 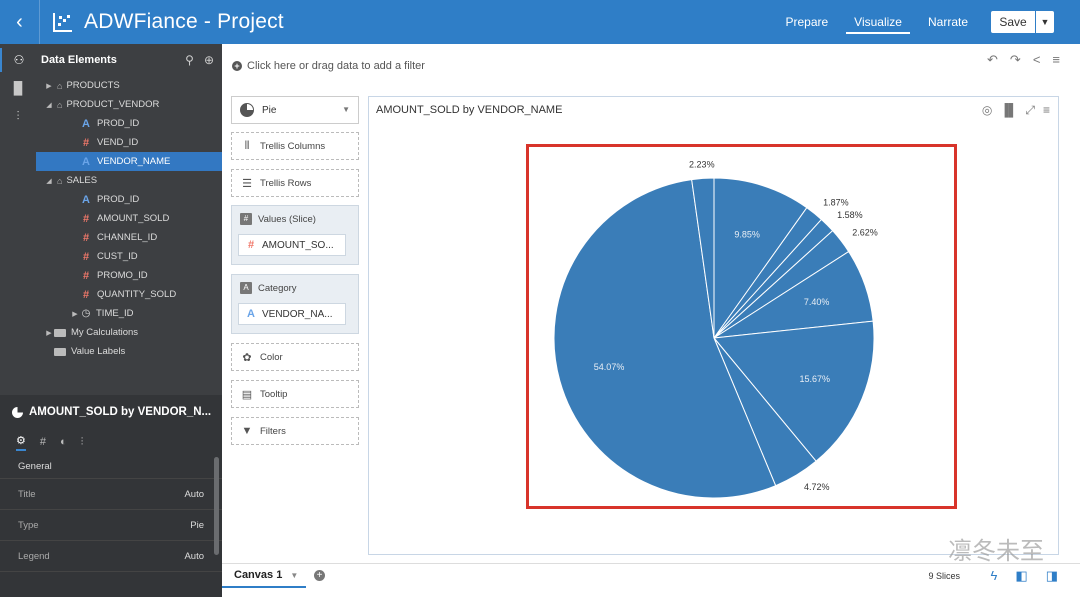 What do you see at coordinates (111, 494) in the screenshot?
I see `property-title-row: Title Auto` at bounding box center [111, 494].